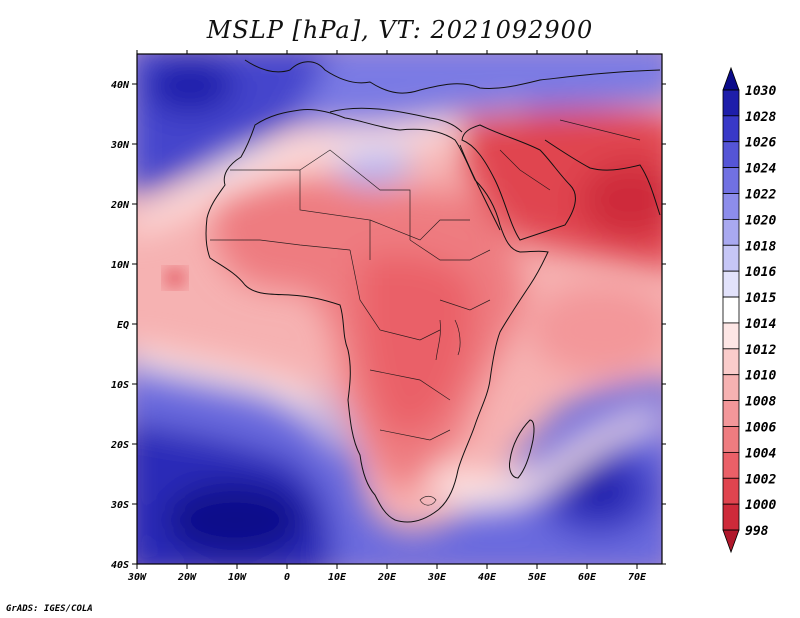 The image size is (800, 618). I want to click on colorbar-label: 1018, so click(760, 246).